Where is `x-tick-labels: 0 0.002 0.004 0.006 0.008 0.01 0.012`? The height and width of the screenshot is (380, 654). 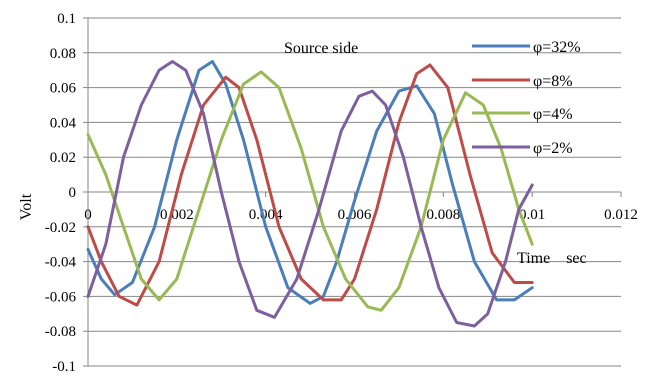
x-tick-labels: 0 0.002 0.004 0.006 0.008 0.01 0.012 is located at coordinates (361, 215).